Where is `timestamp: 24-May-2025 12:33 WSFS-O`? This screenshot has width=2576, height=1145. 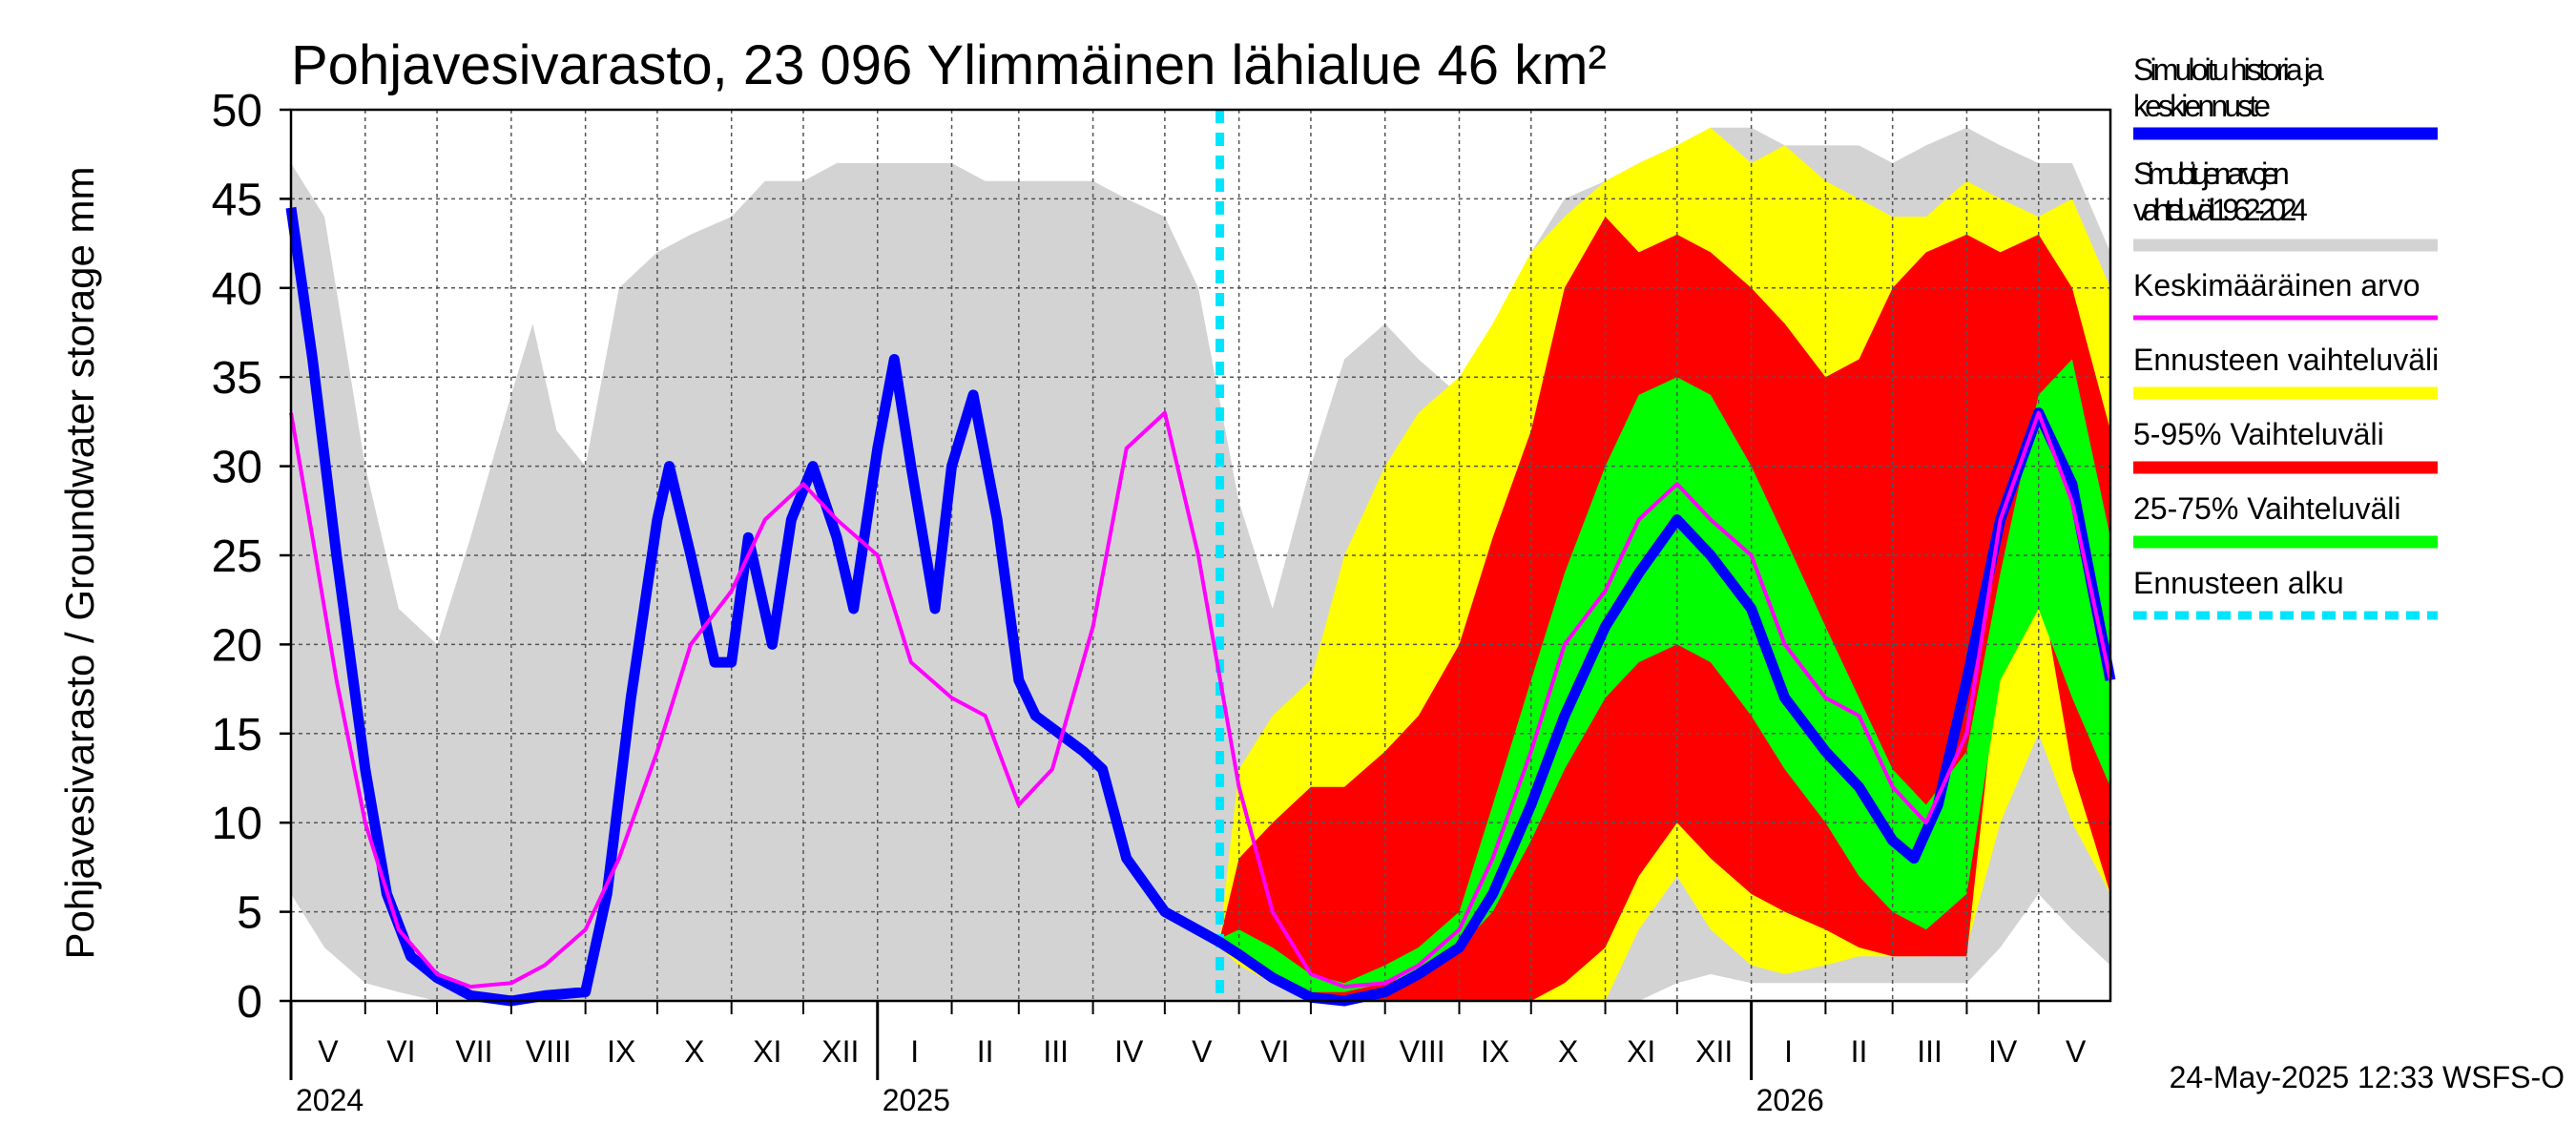
timestamp: 24-May-2025 12:33 WSFS-O is located at coordinates (2367, 1077).